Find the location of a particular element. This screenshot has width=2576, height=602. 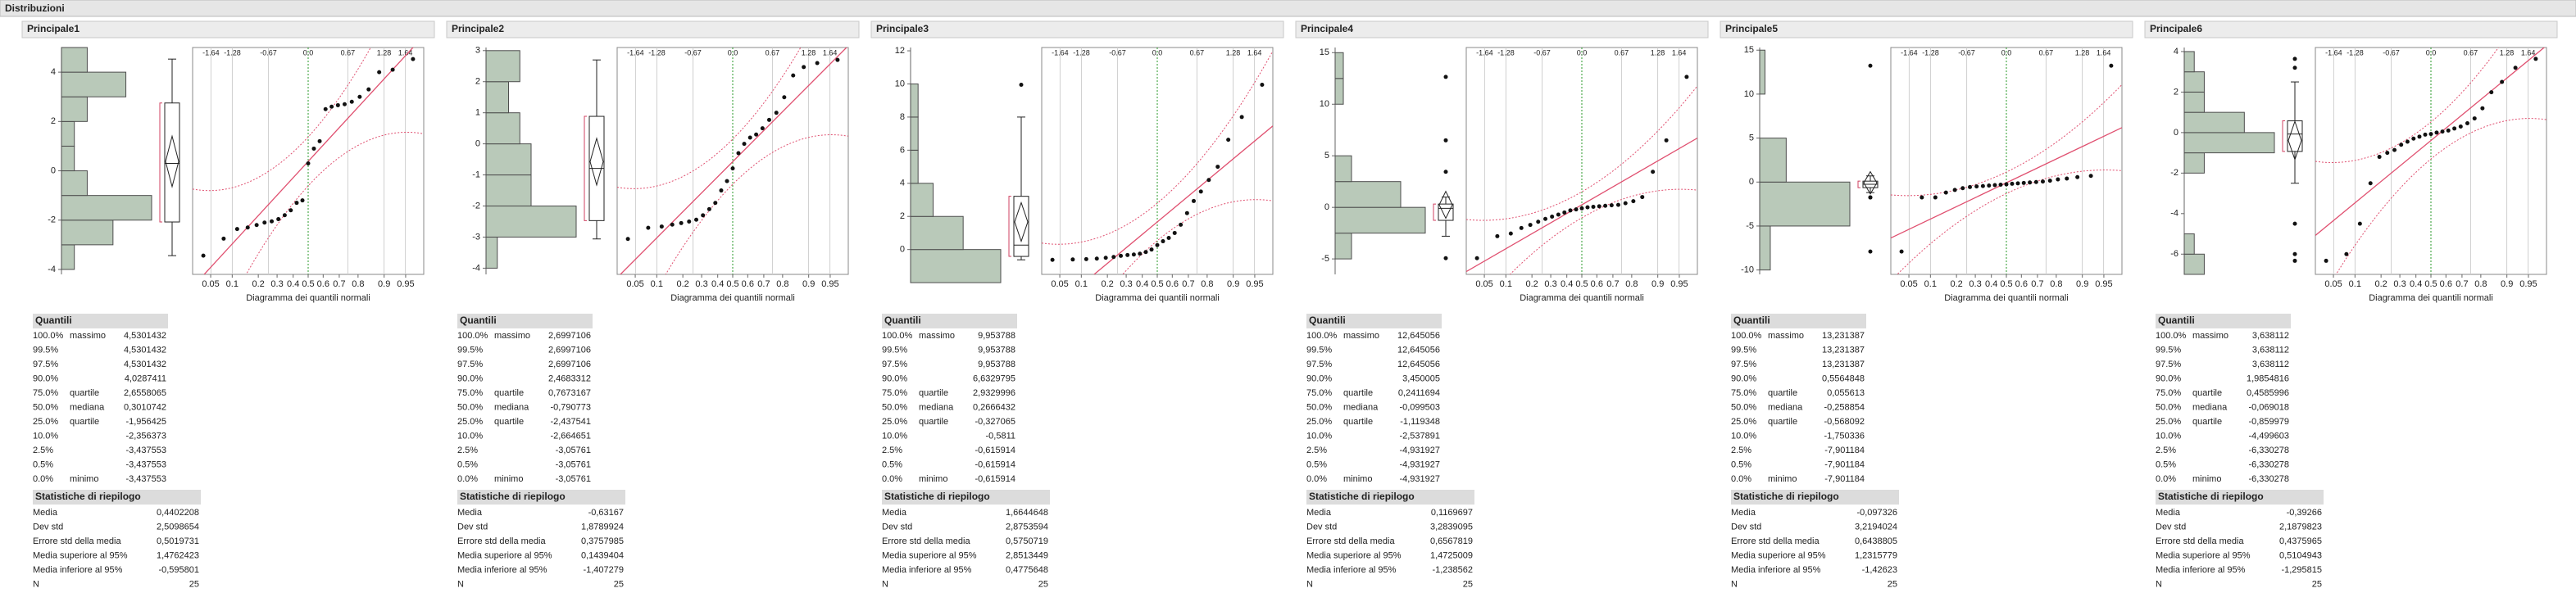

bottom-tick-label: 0.9 is located at coordinates (384, 284).